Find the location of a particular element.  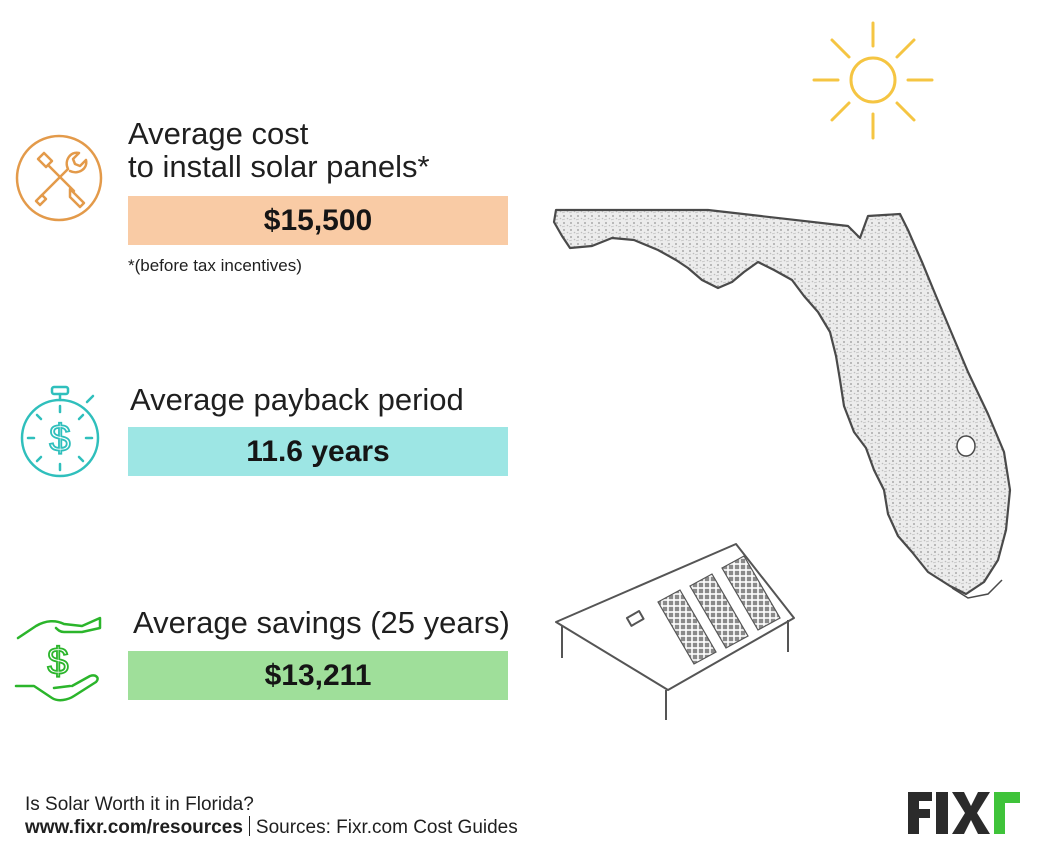

savings-value: $13,211 is located at coordinates (318, 675).